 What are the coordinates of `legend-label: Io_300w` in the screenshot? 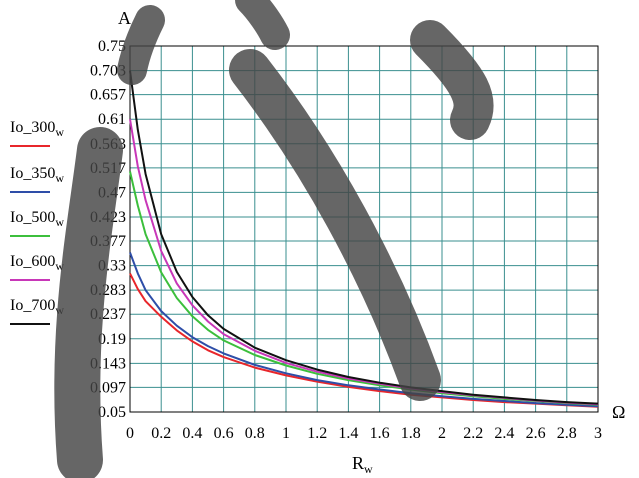 It's located at (37, 129).